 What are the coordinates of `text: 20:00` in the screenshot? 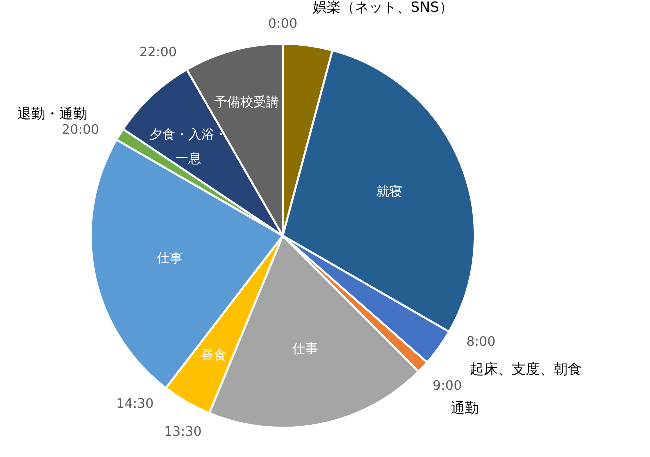 It's located at (81, 130).